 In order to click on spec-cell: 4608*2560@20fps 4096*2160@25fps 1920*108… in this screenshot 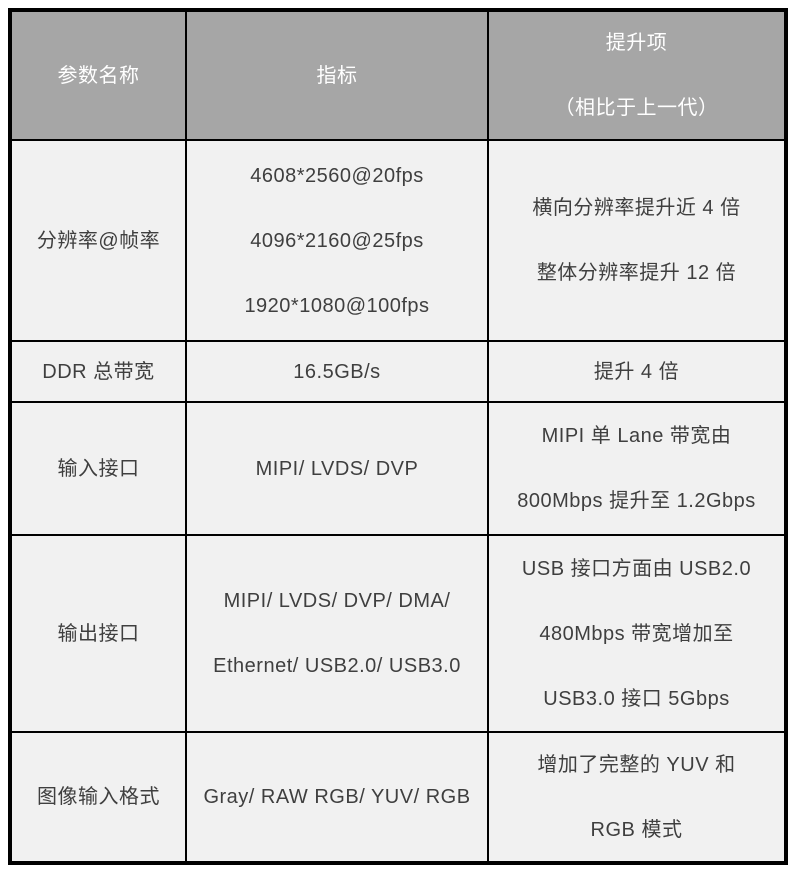, I will do `click(337, 240)`.